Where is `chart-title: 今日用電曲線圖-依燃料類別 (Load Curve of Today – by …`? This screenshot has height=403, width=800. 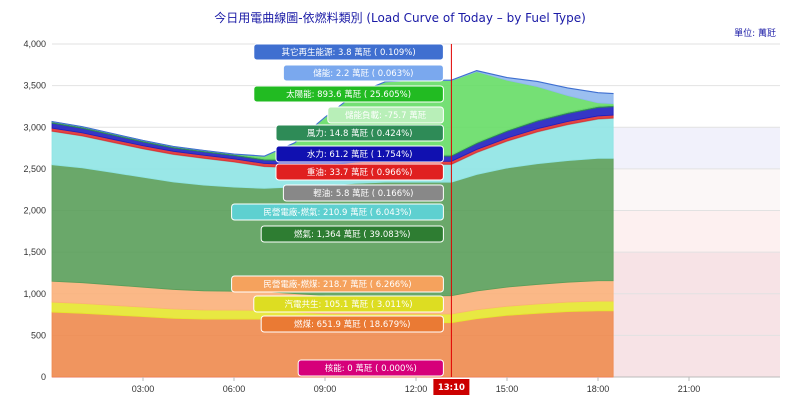
chart-title: 今日用電曲線圖-依燃料類別 (Load Curve of Today – by … is located at coordinates (400, 17).